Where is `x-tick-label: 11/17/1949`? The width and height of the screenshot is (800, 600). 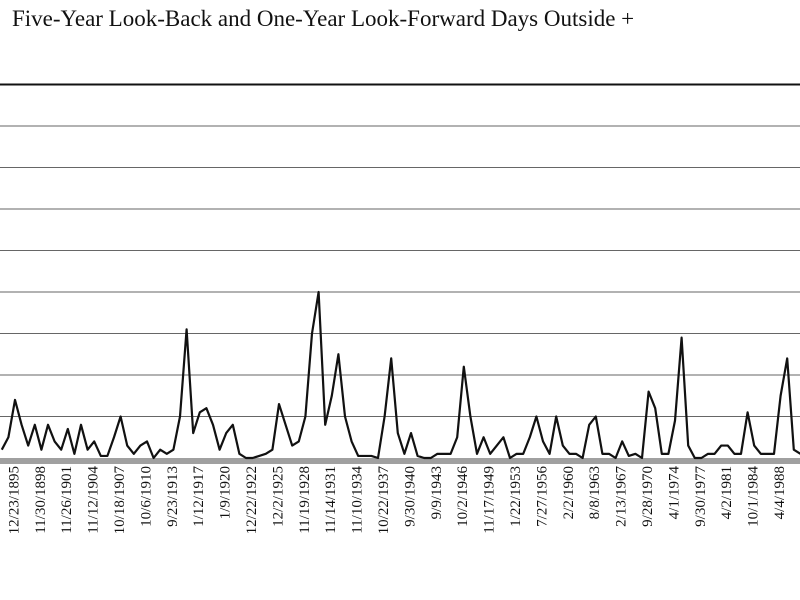 x-tick-label: 11/17/1949 is located at coordinates (490, 500).